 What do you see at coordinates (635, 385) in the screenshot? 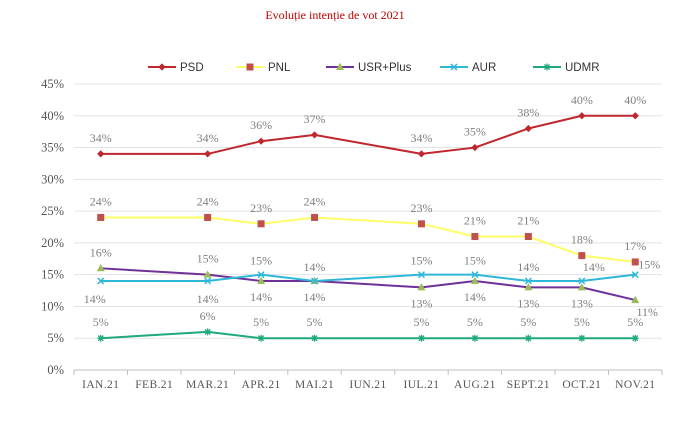
I see `x-tick-label: NOV.21` at bounding box center [635, 385].